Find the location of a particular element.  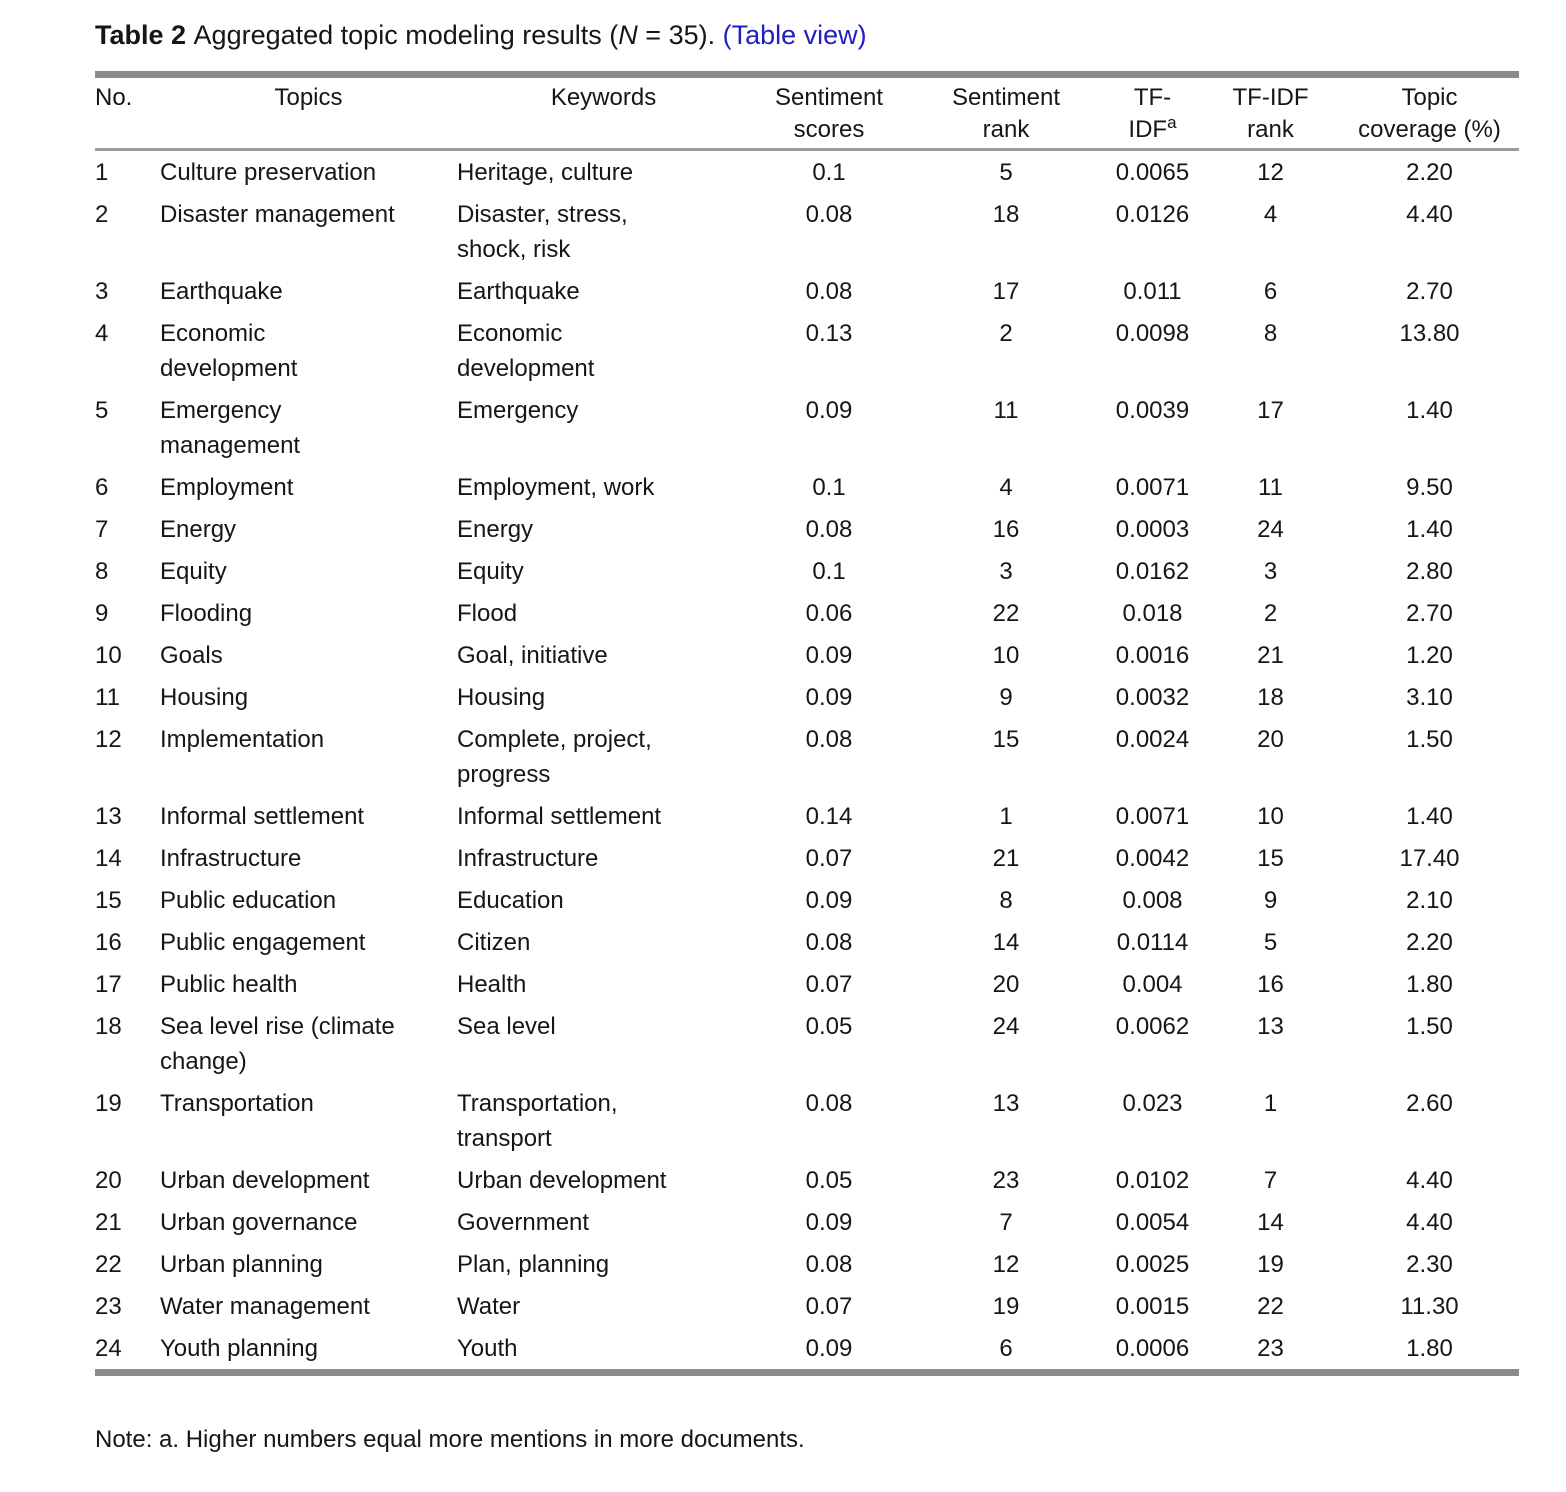

cell-sentiment-rank: 20 is located at coordinates (1006, 984).